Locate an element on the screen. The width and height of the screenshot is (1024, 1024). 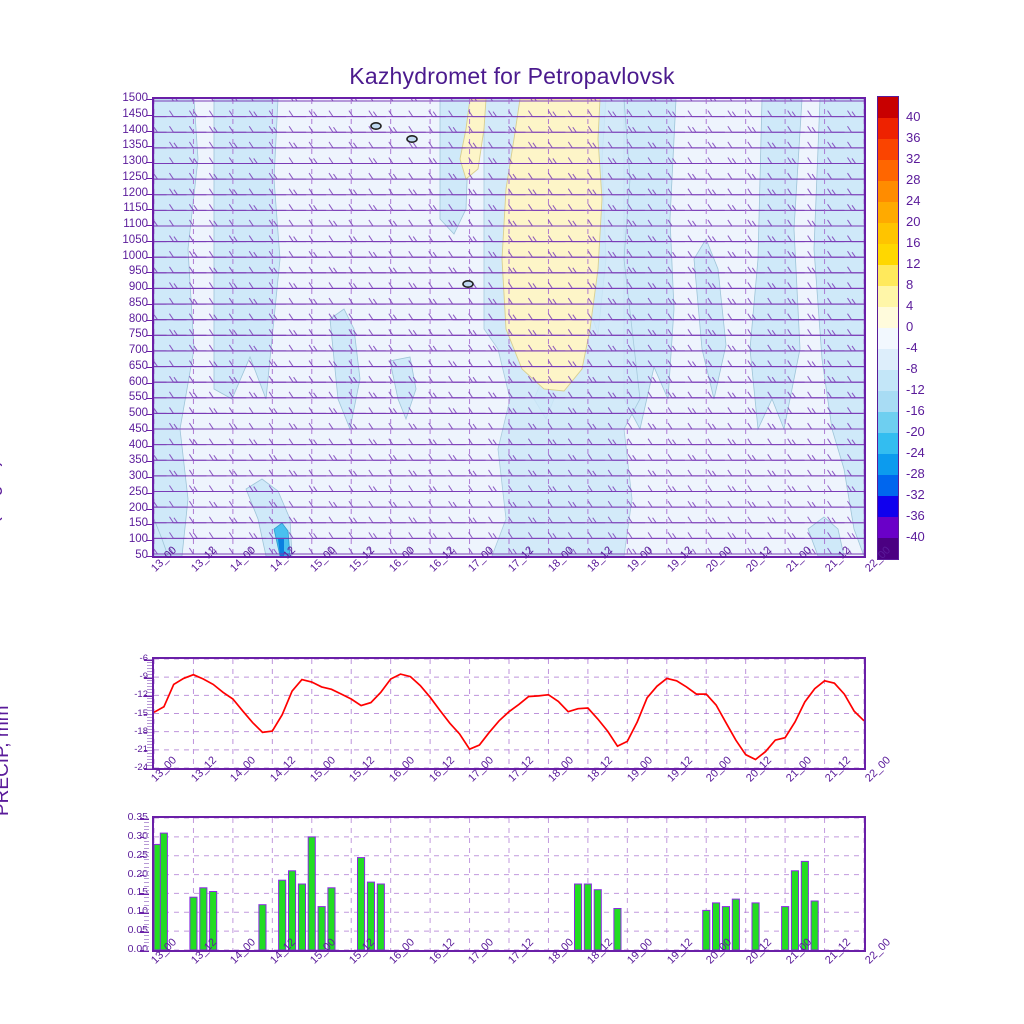
colorbar-tick-label: -40 is located at coordinates (915, 536).